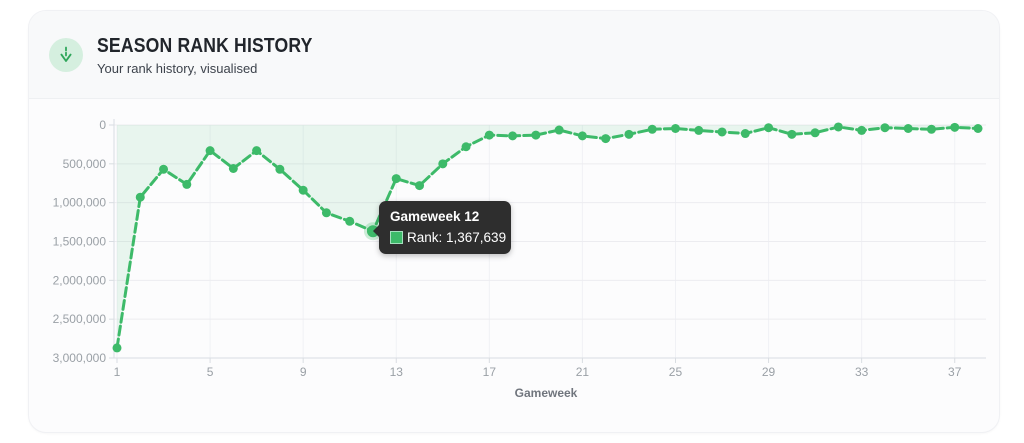  Describe the element at coordinates (862, 372) in the screenshot. I see `x-tick-label: 33` at that location.